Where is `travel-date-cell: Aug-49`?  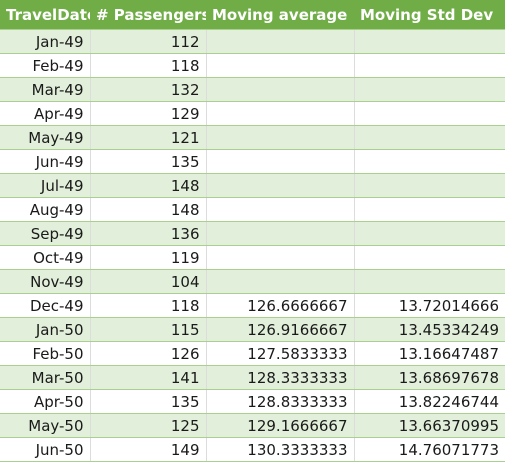 travel-date-cell: Aug-49 is located at coordinates (45, 210).